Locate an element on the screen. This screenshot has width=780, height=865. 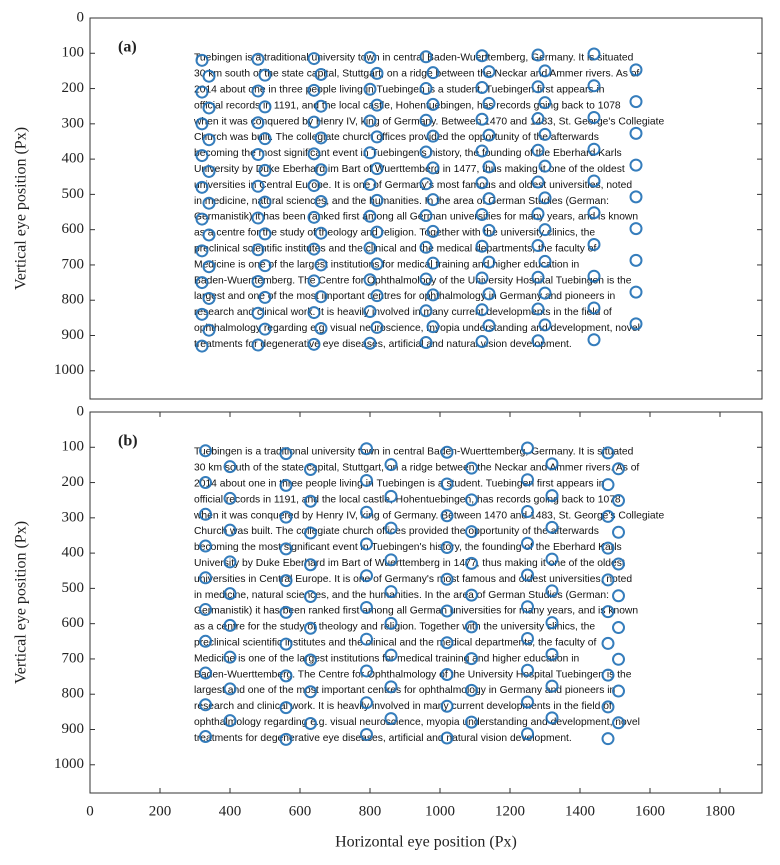
x-tick-label: 1600 is located at coordinates (650, 811).